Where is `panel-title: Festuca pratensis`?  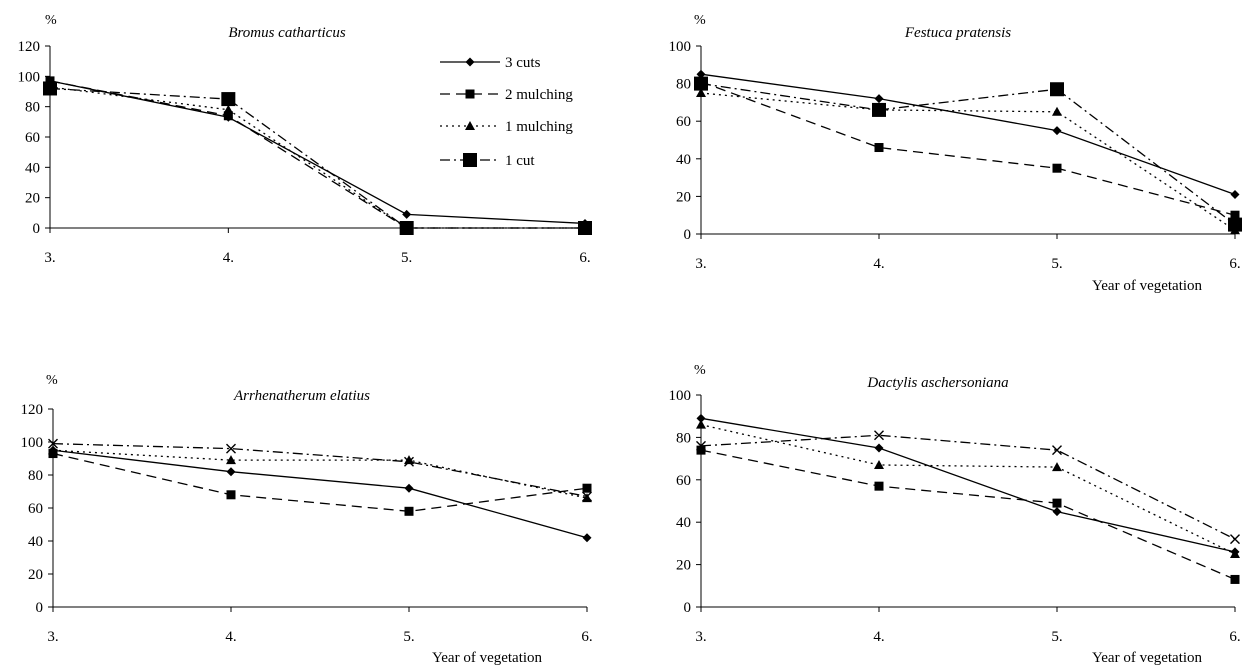
panel-title: Festuca pratensis is located at coordinates (957, 33).